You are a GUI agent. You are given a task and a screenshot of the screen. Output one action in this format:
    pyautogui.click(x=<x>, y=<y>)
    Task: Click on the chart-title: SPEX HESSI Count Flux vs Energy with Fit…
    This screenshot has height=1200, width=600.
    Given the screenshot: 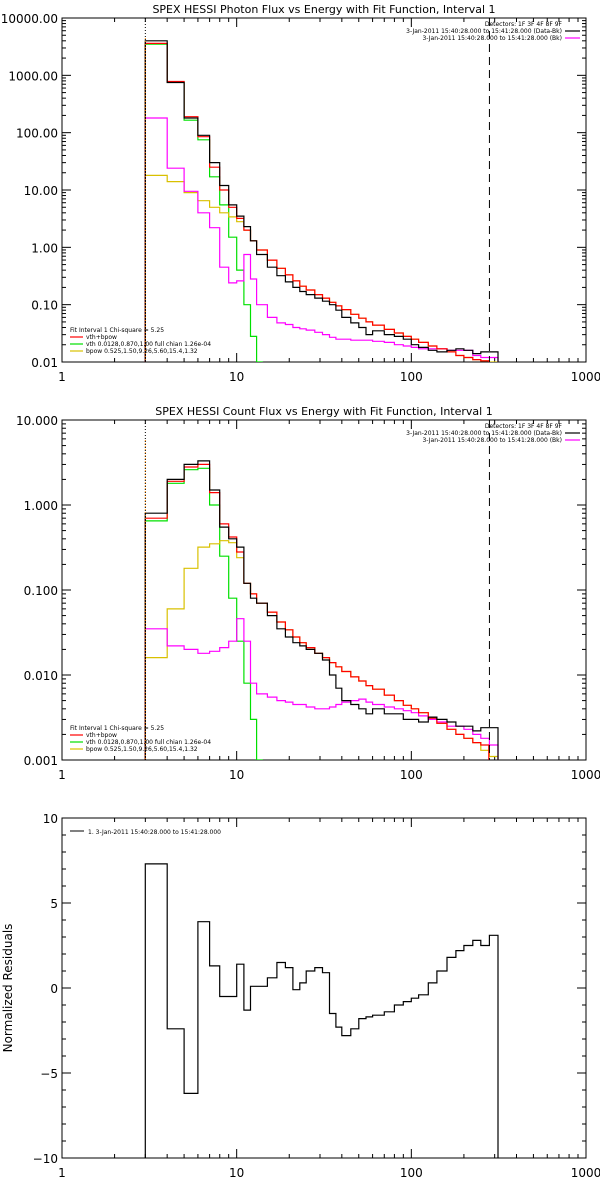 What is the action you would take?
    pyautogui.click(x=323, y=411)
    